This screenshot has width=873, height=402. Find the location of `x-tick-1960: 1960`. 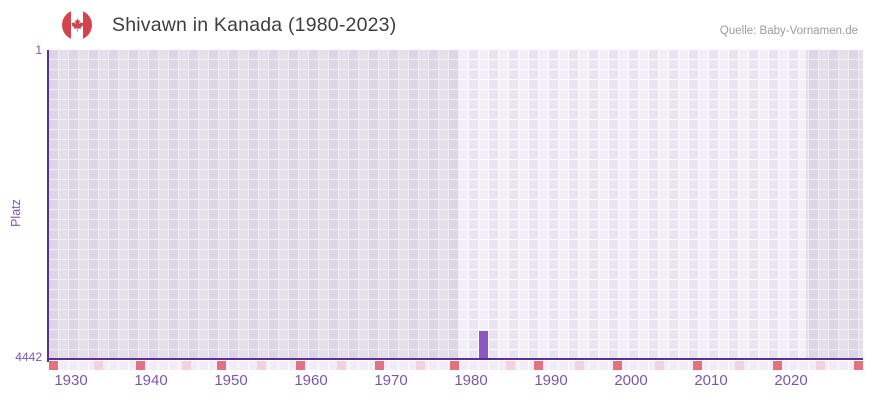

x-tick-1960: 1960 is located at coordinates (311, 380).